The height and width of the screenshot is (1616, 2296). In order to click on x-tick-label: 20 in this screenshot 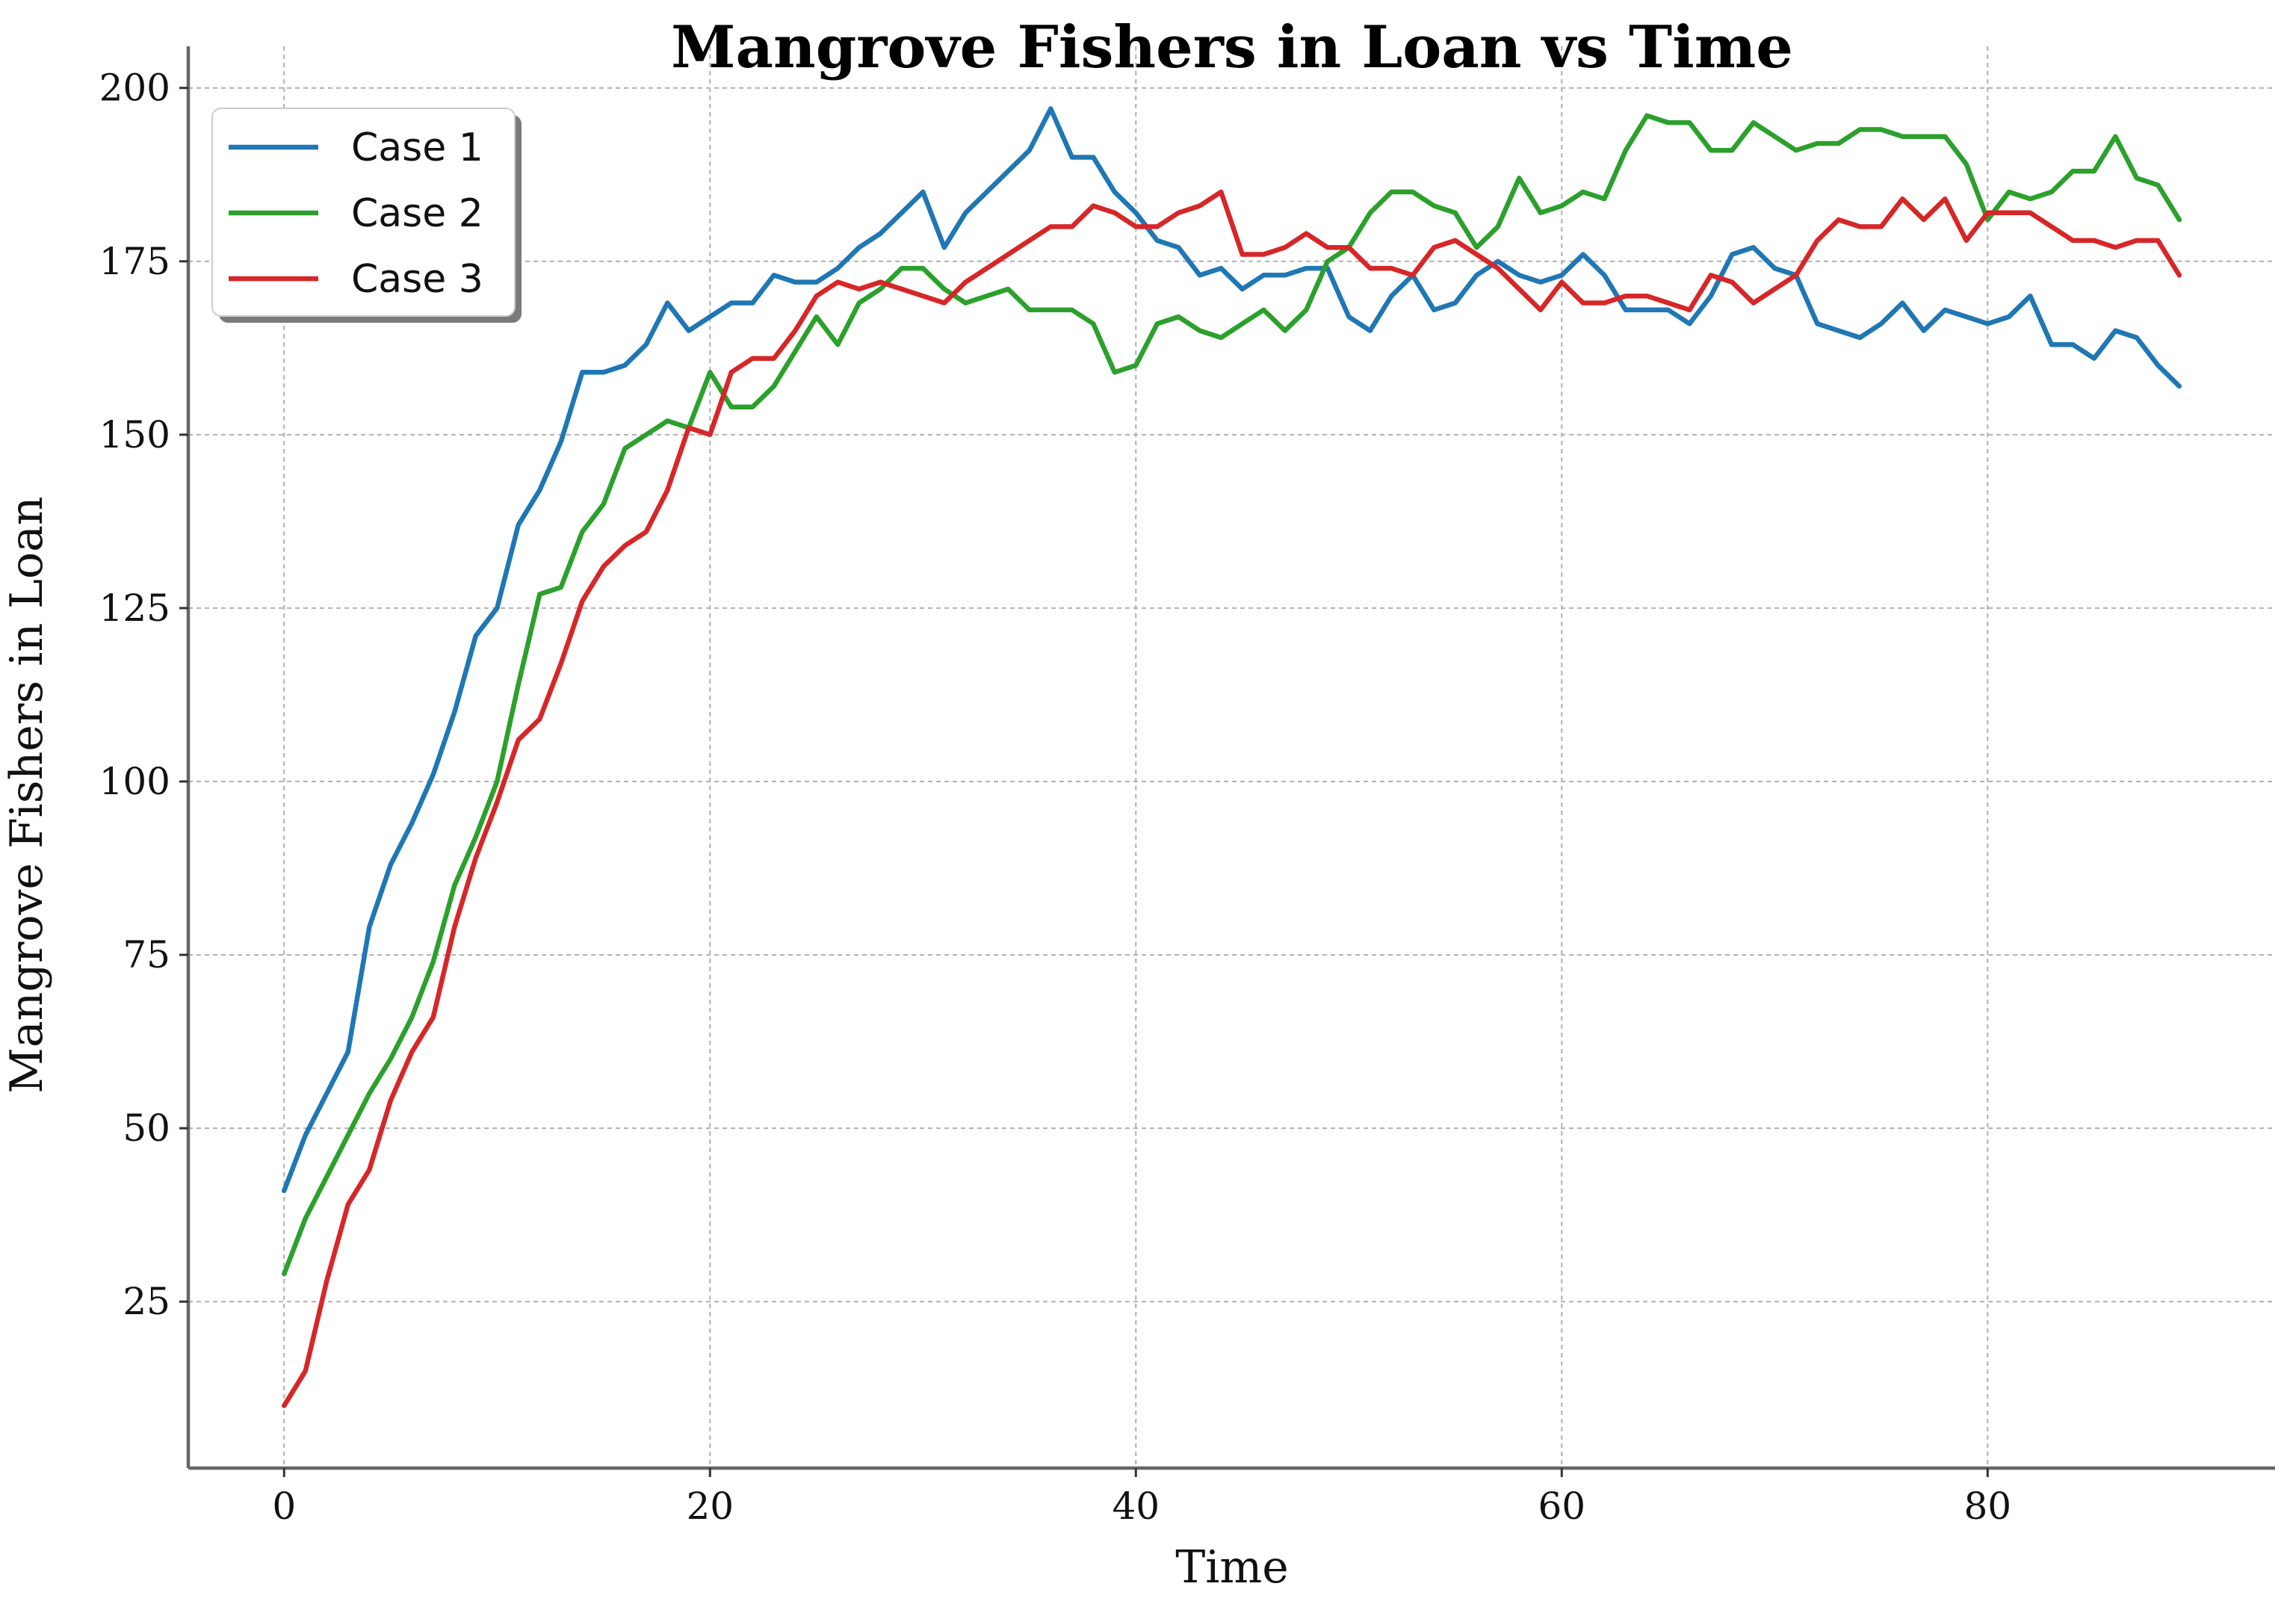, I will do `click(710, 1506)`.